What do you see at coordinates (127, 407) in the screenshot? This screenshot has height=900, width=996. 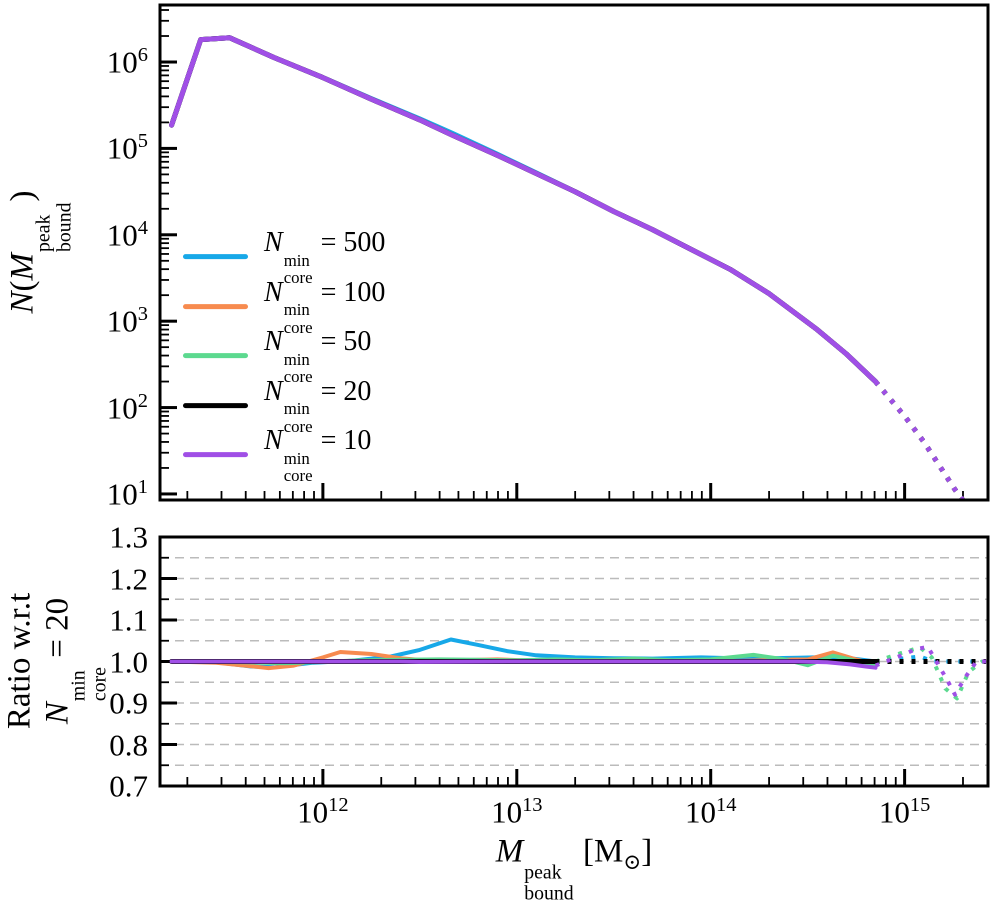 I see `y-tick-label: 10²` at bounding box center [127, 407].